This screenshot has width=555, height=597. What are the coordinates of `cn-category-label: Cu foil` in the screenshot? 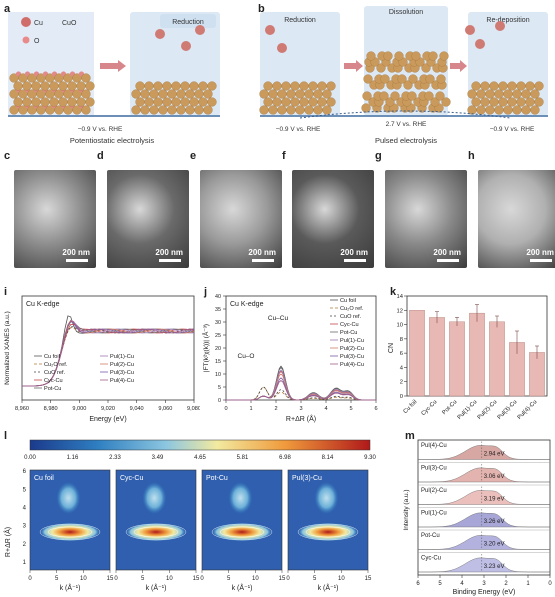 It's located at (411, 407).